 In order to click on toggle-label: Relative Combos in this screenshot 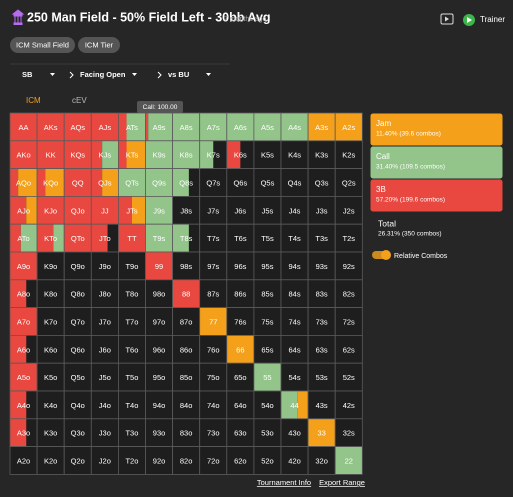, I will do `click(421, 256)`.